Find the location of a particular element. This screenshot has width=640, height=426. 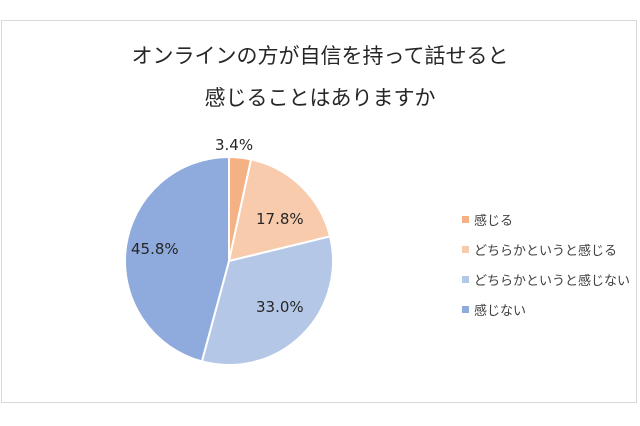

chart-legend: 感じる どちらかというと感じる どちらかというと感じない 感じない is located at coordinates (546, 264).